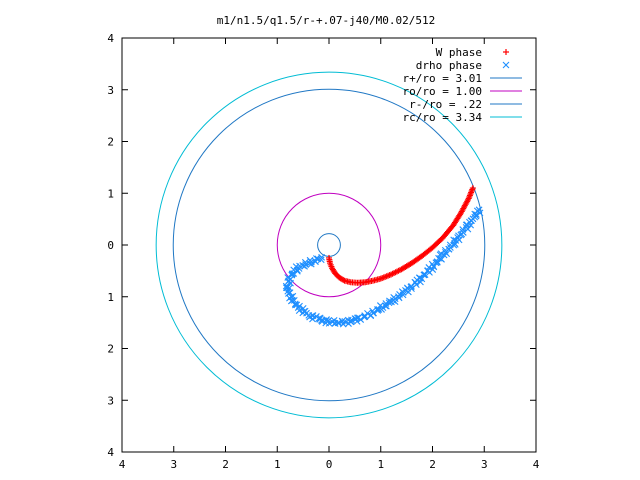 This screenshot has width=640, height=480. I want to click on data-points, so click(383, 256).